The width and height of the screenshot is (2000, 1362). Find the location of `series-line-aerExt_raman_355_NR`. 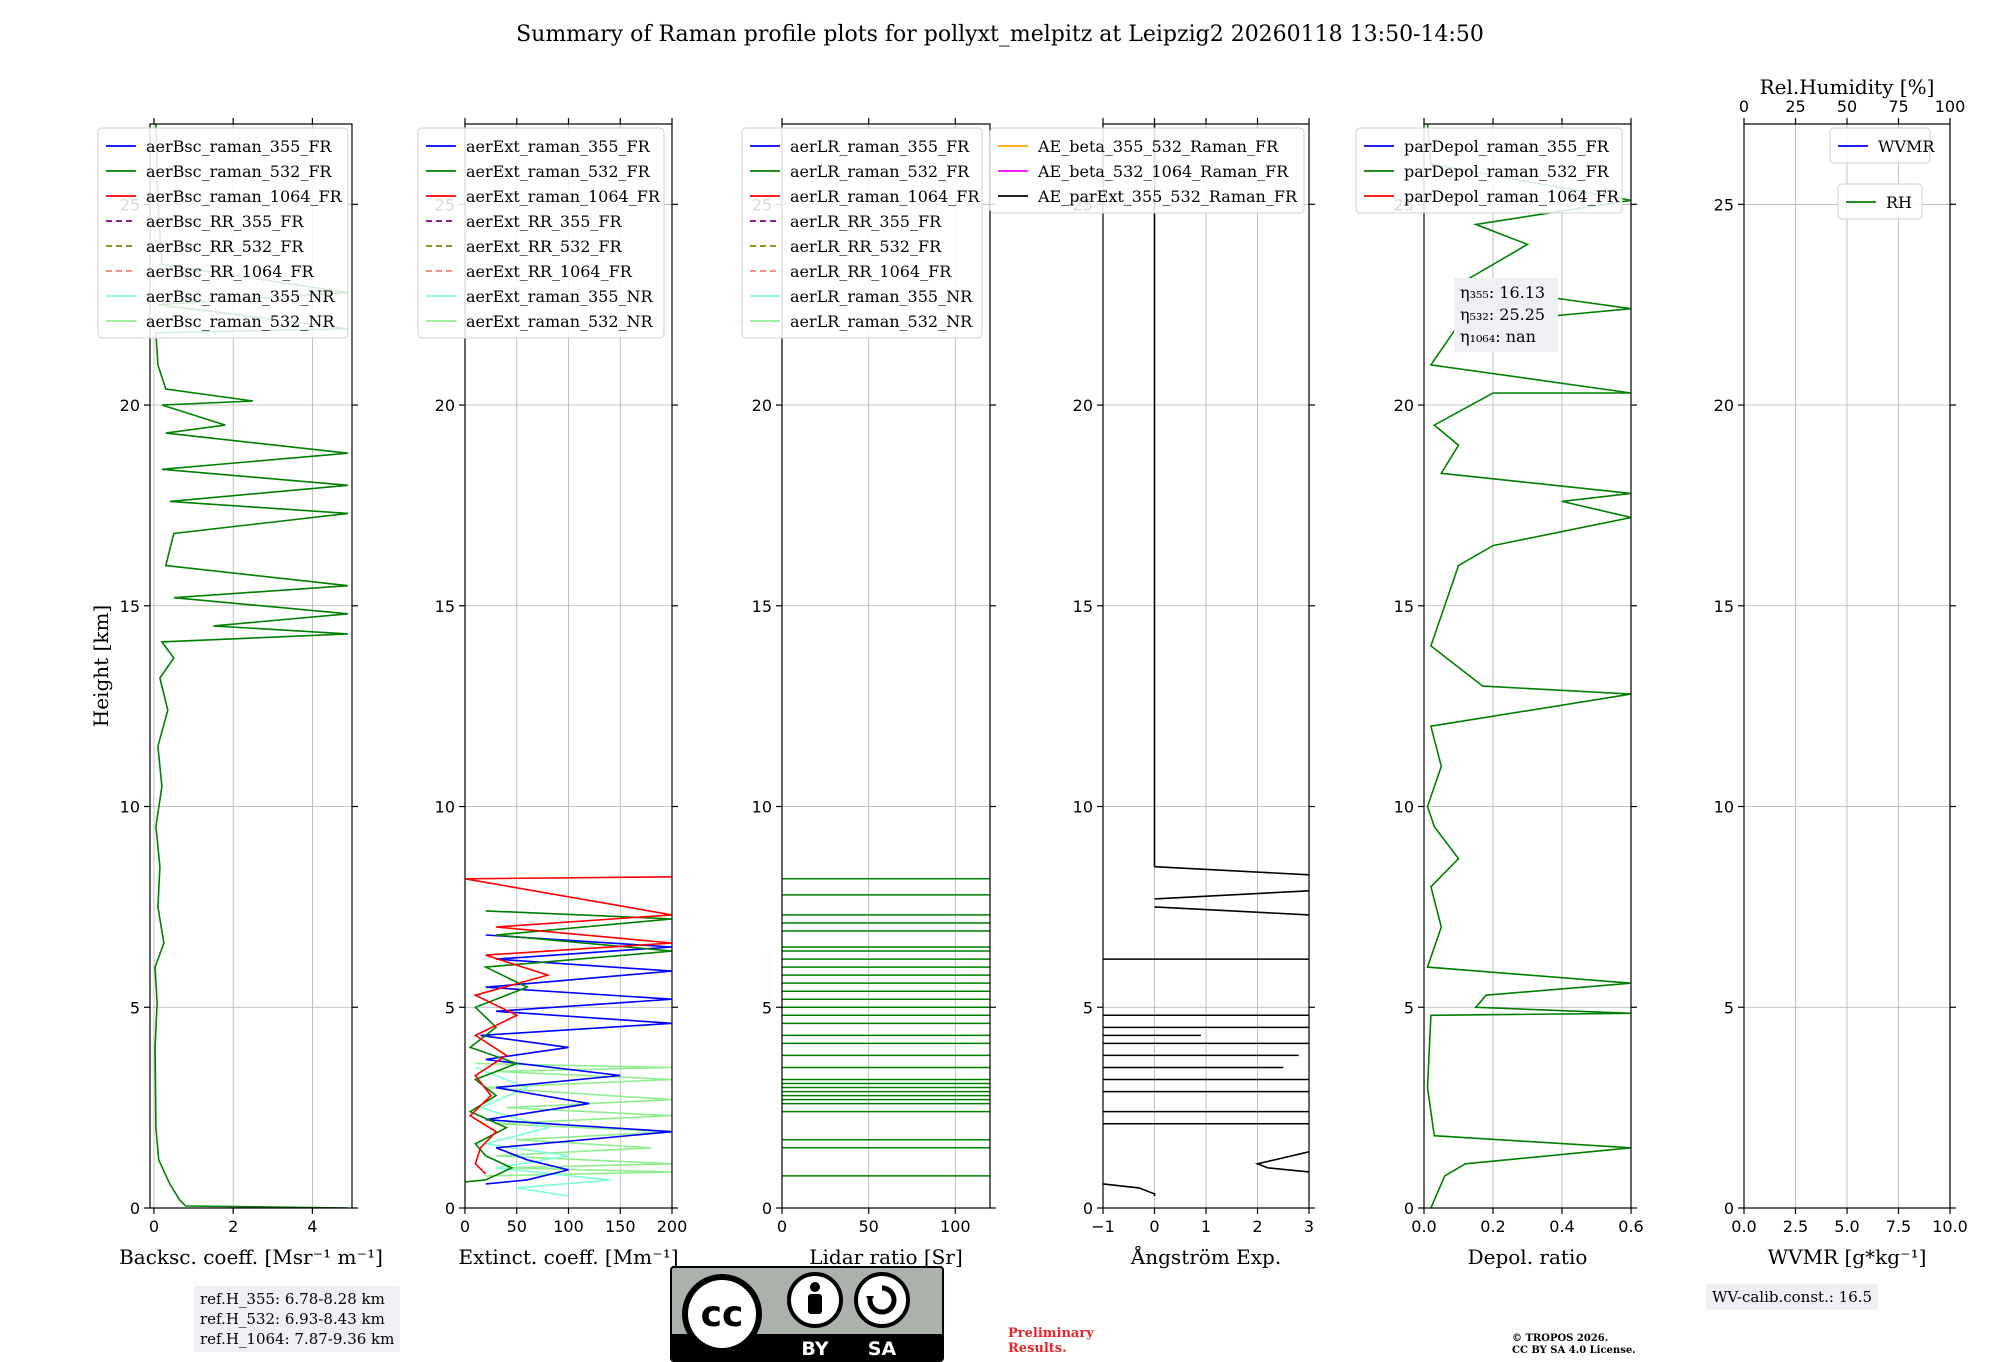

series-line-aerExt_raman_355_NR is located at coordinates (542, 1131).